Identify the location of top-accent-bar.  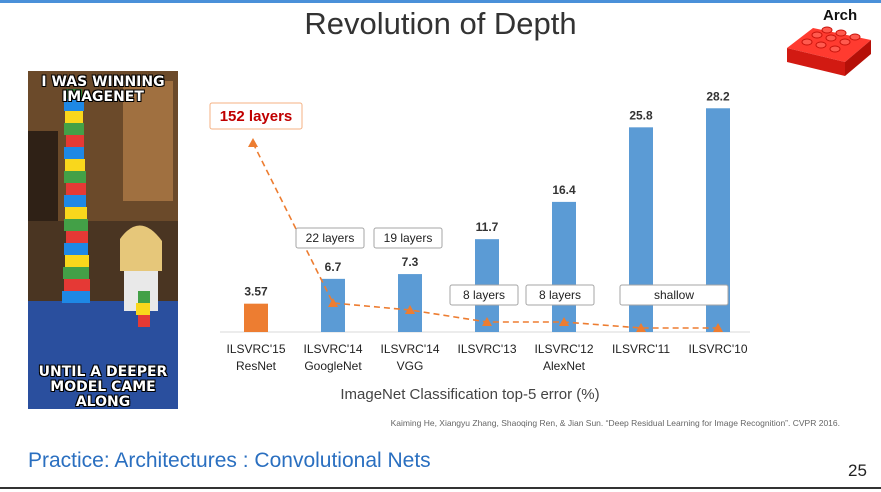
(440, 1).